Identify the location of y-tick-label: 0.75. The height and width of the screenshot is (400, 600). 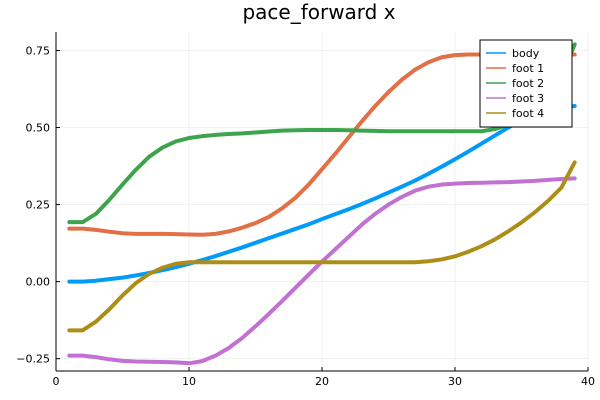
(38, 50).